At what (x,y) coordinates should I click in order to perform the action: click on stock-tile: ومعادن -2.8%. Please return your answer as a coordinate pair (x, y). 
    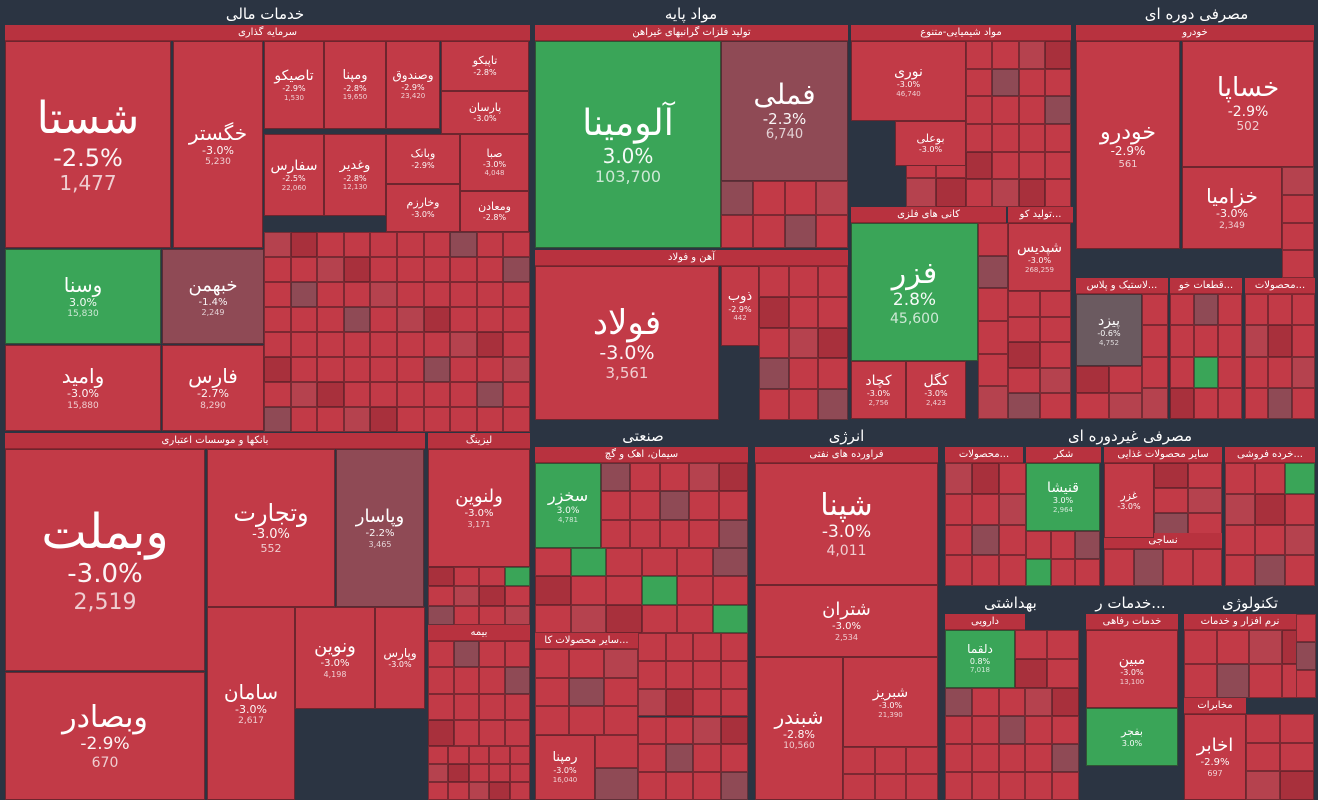
    Looking at the image, I should click on (494, 211).